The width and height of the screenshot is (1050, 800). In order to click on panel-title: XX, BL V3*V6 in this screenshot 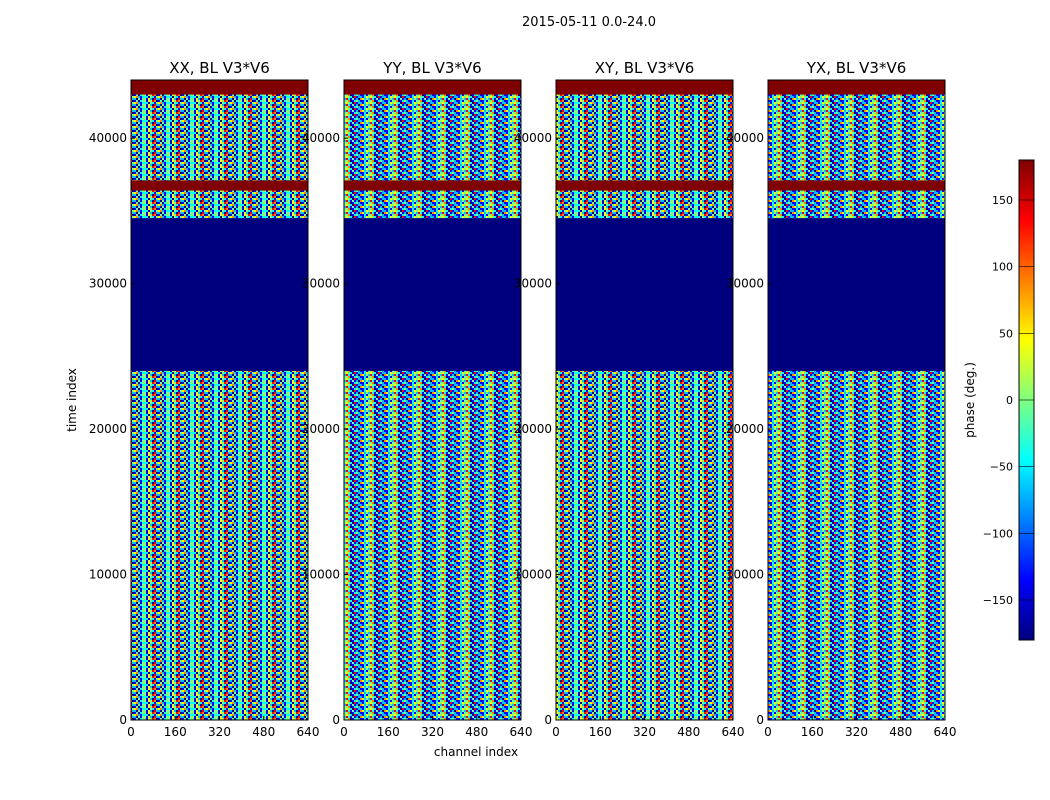, I will do `click(219, 68)`.